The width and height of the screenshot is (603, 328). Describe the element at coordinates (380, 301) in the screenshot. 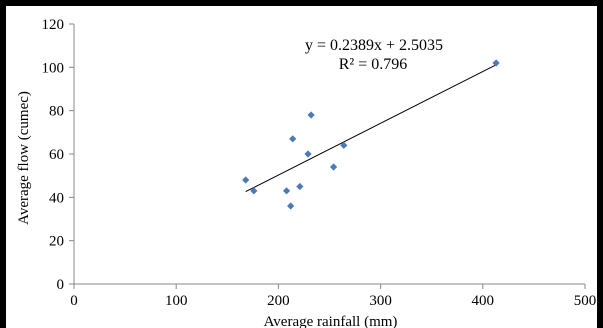

I see `x-tick-label: 300` at that location.